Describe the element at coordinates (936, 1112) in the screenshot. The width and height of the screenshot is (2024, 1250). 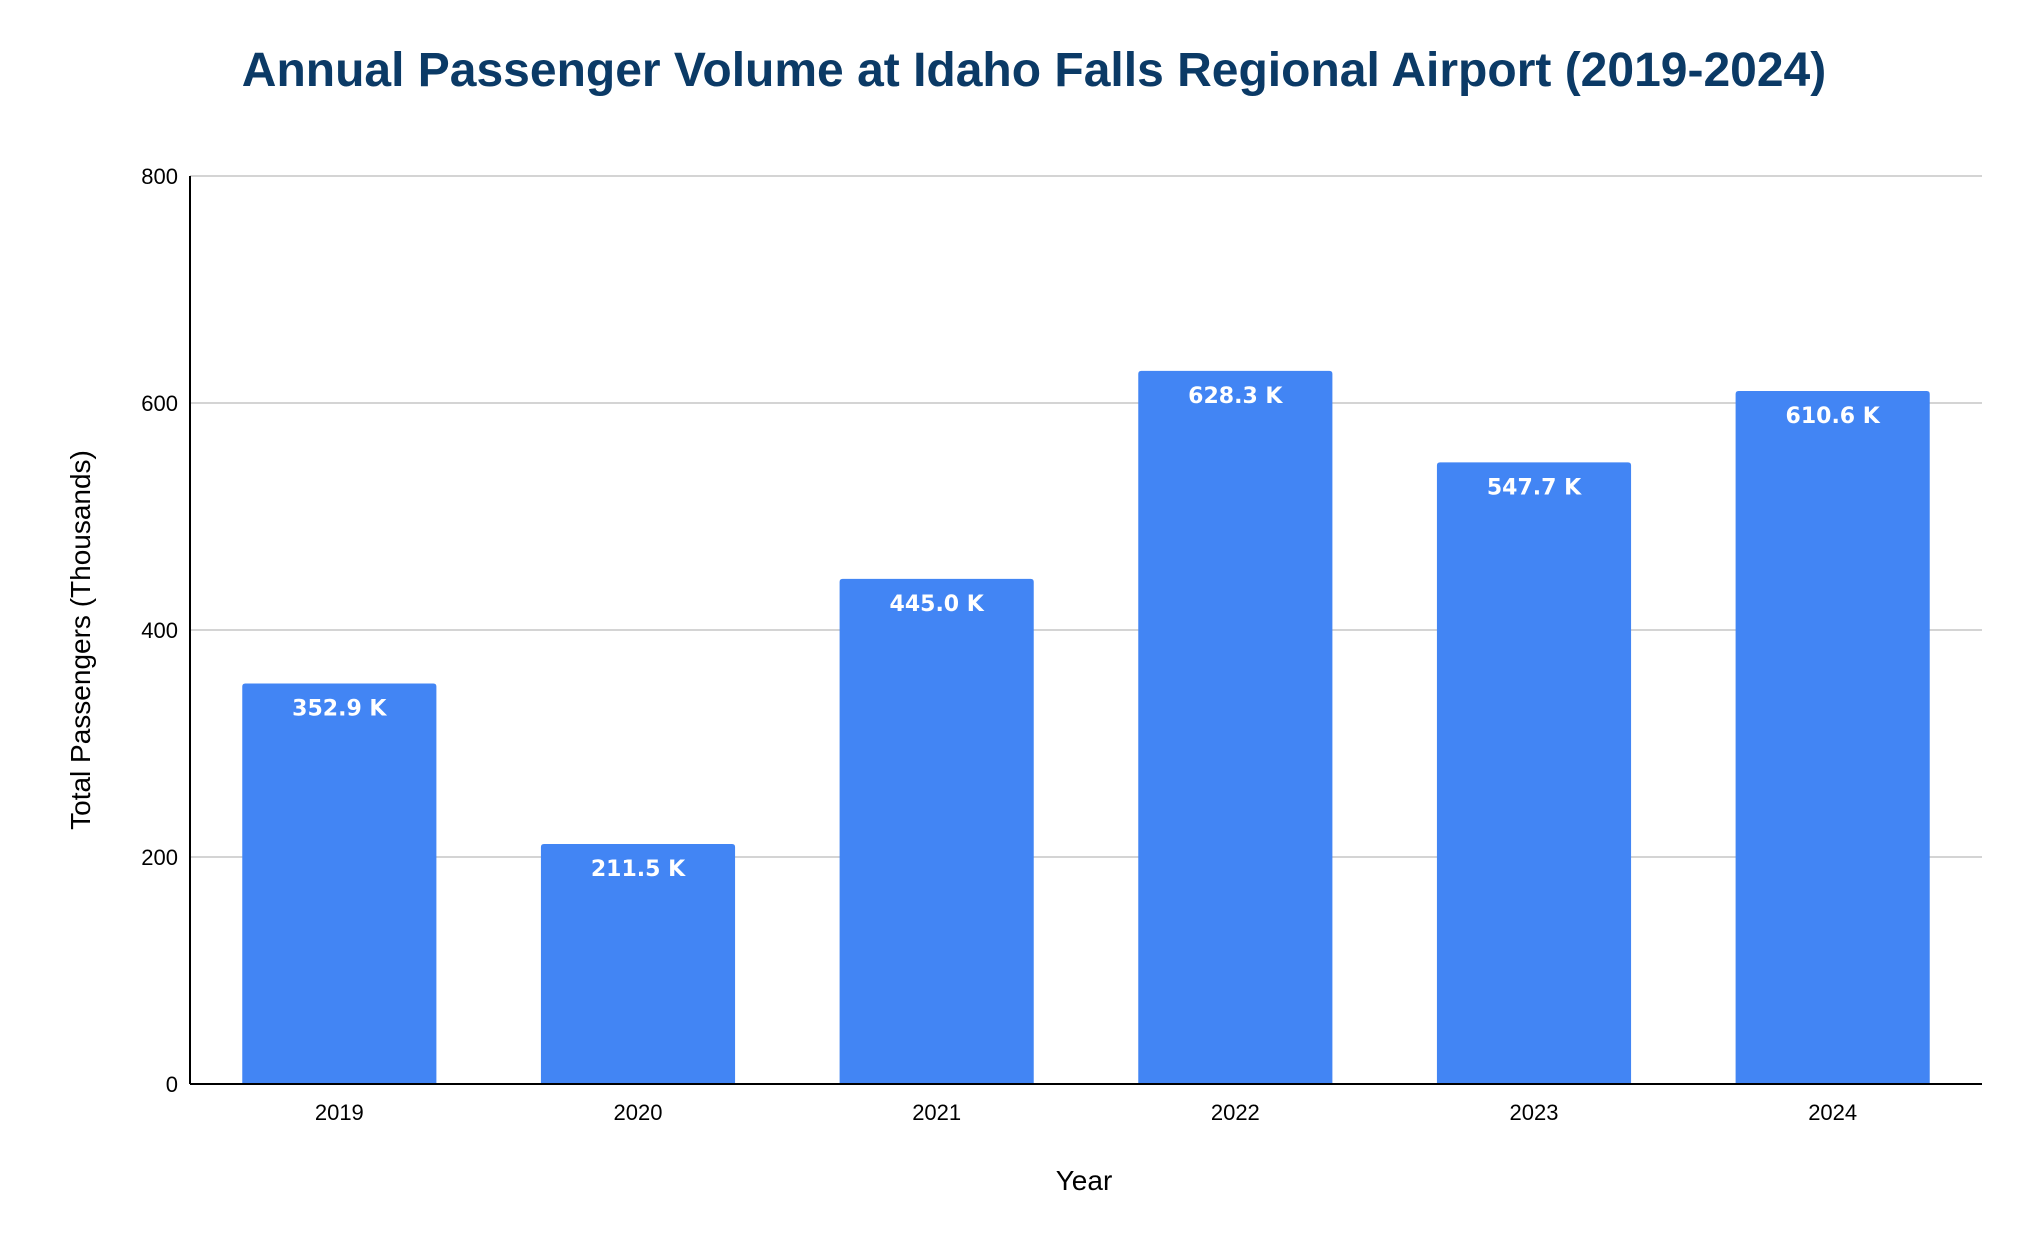
I see `x-tick-label: 2021` at that location.